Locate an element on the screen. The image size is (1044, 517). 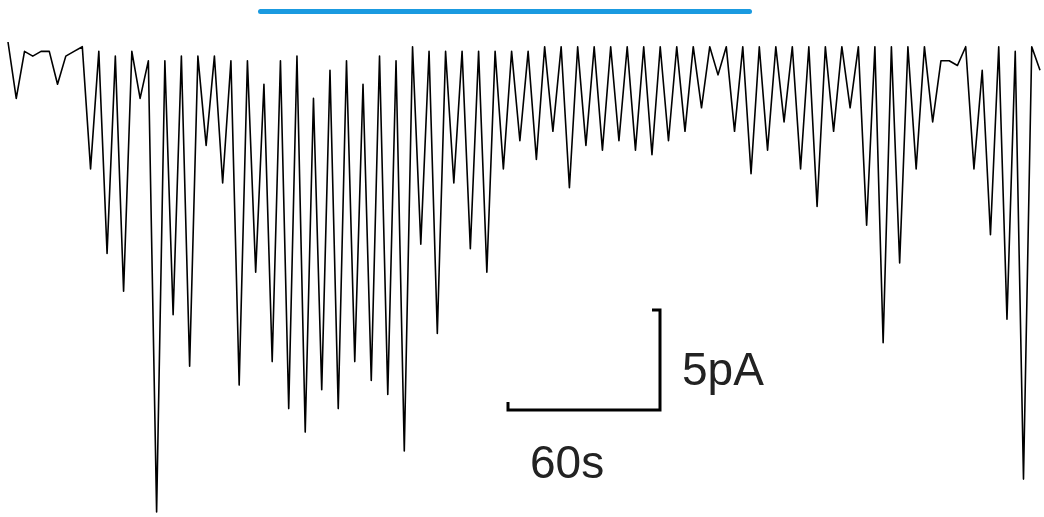
annotation: 60s is located at coordinates (567, 462).